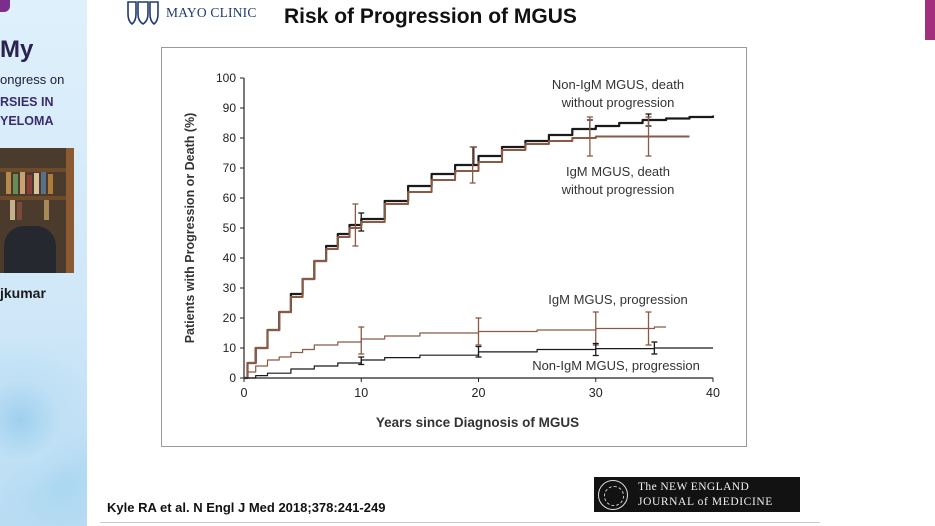  I want to click on y-tick-label: 60, so click(230, 198).